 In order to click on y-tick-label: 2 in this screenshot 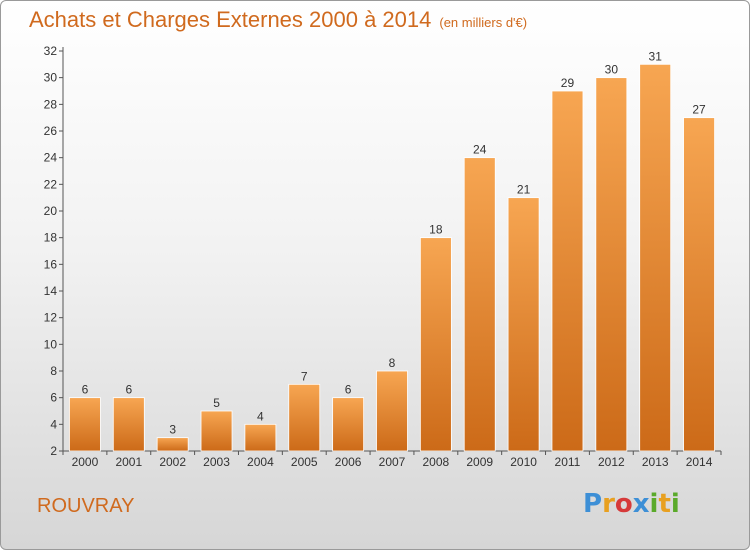, I will do `click(53, 451)`.